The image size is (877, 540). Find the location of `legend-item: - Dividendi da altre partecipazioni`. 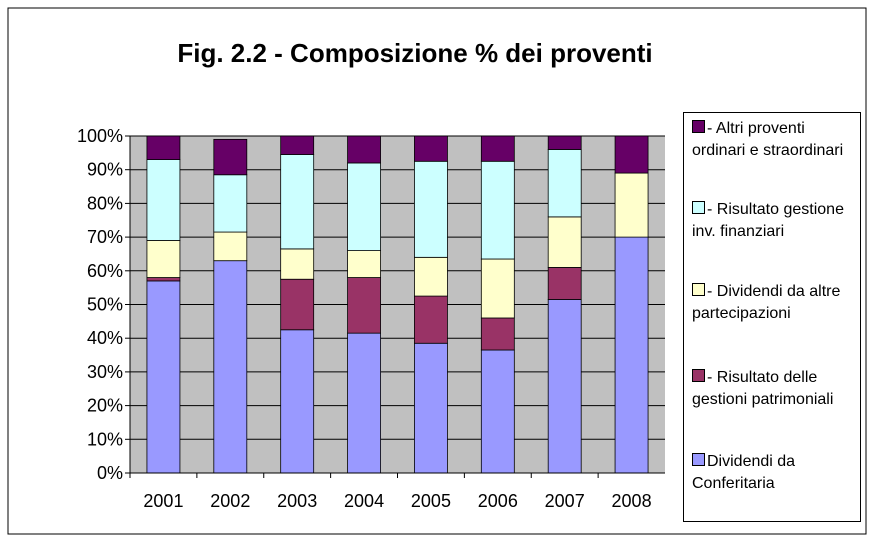

legend-item: - Dividendi da altre partecipazioni is located at coordinates (774, 303).